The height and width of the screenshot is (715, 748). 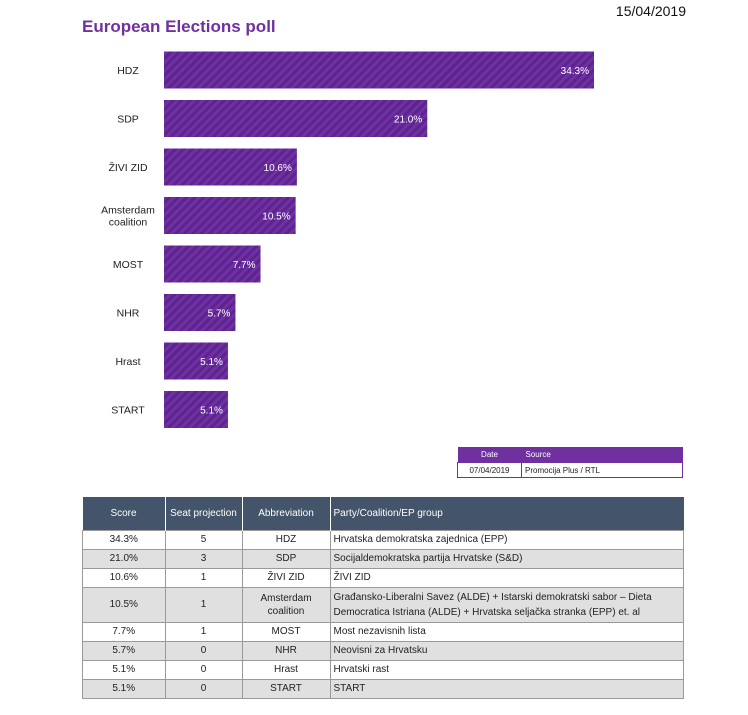 I want to click on report-date: 15/04/2019, so click(x=650, y=11).